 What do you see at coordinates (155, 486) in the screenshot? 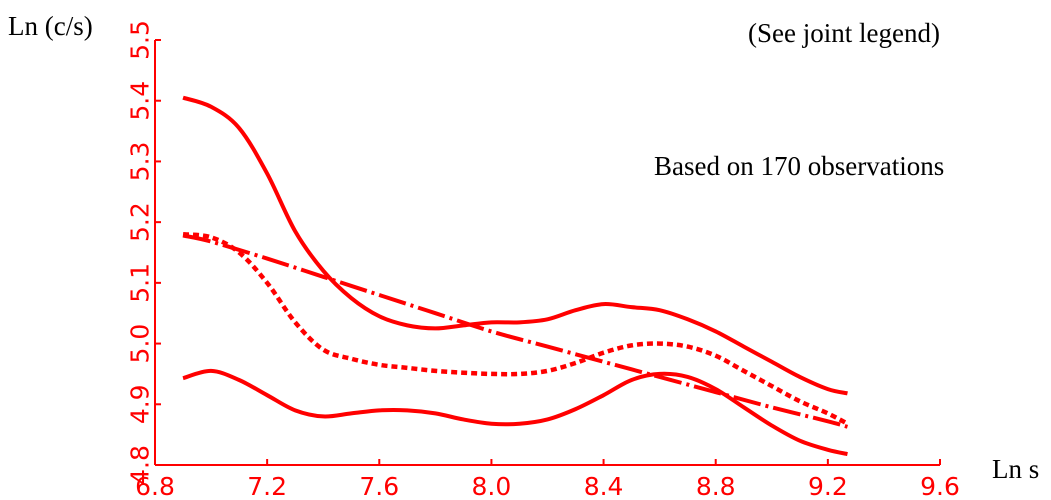
I see `x-tick-label: 6.8` at bounding box center [155, 486].